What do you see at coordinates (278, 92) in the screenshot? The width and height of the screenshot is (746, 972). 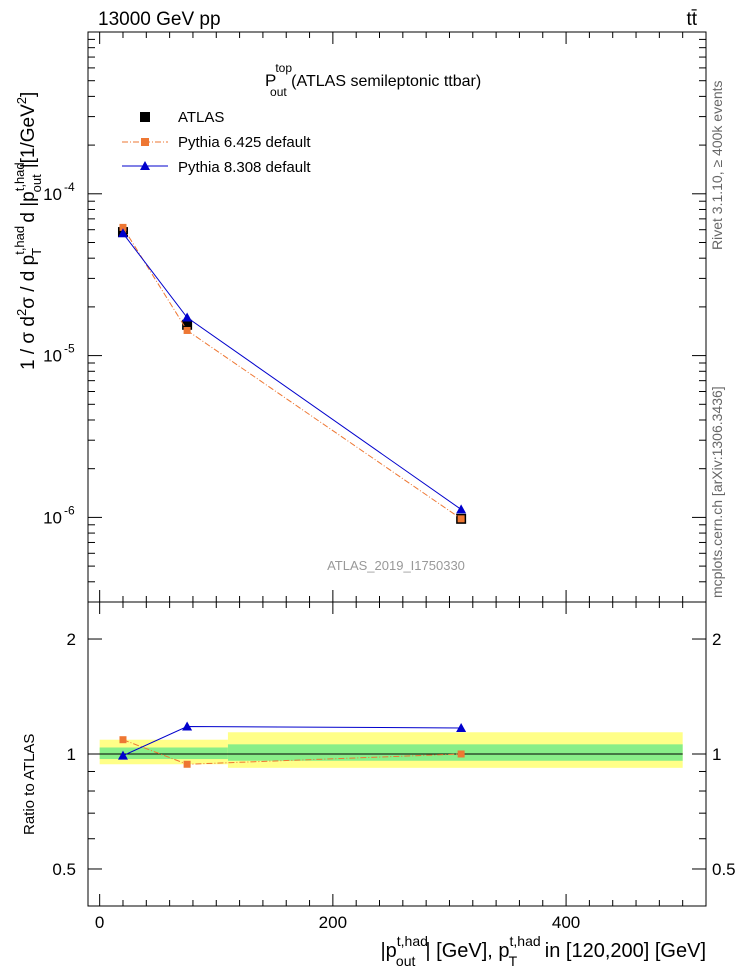 I see `title-sub: out` at bounding box center [278, 92].